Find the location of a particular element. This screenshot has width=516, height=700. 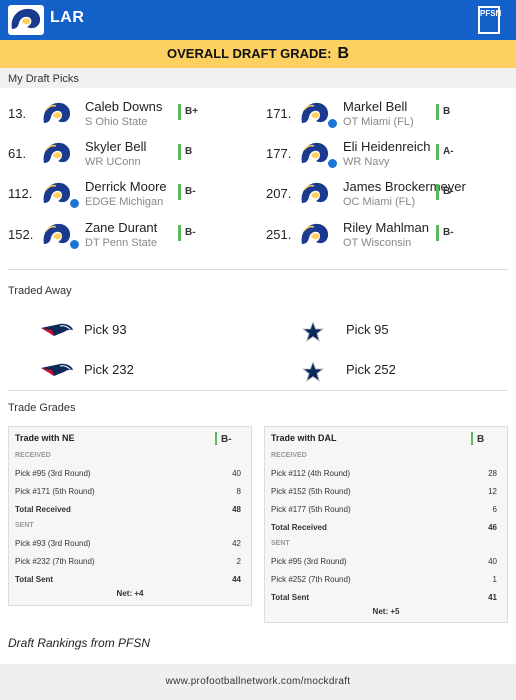

pick-number: 61. is located at coordinates (17, 153).